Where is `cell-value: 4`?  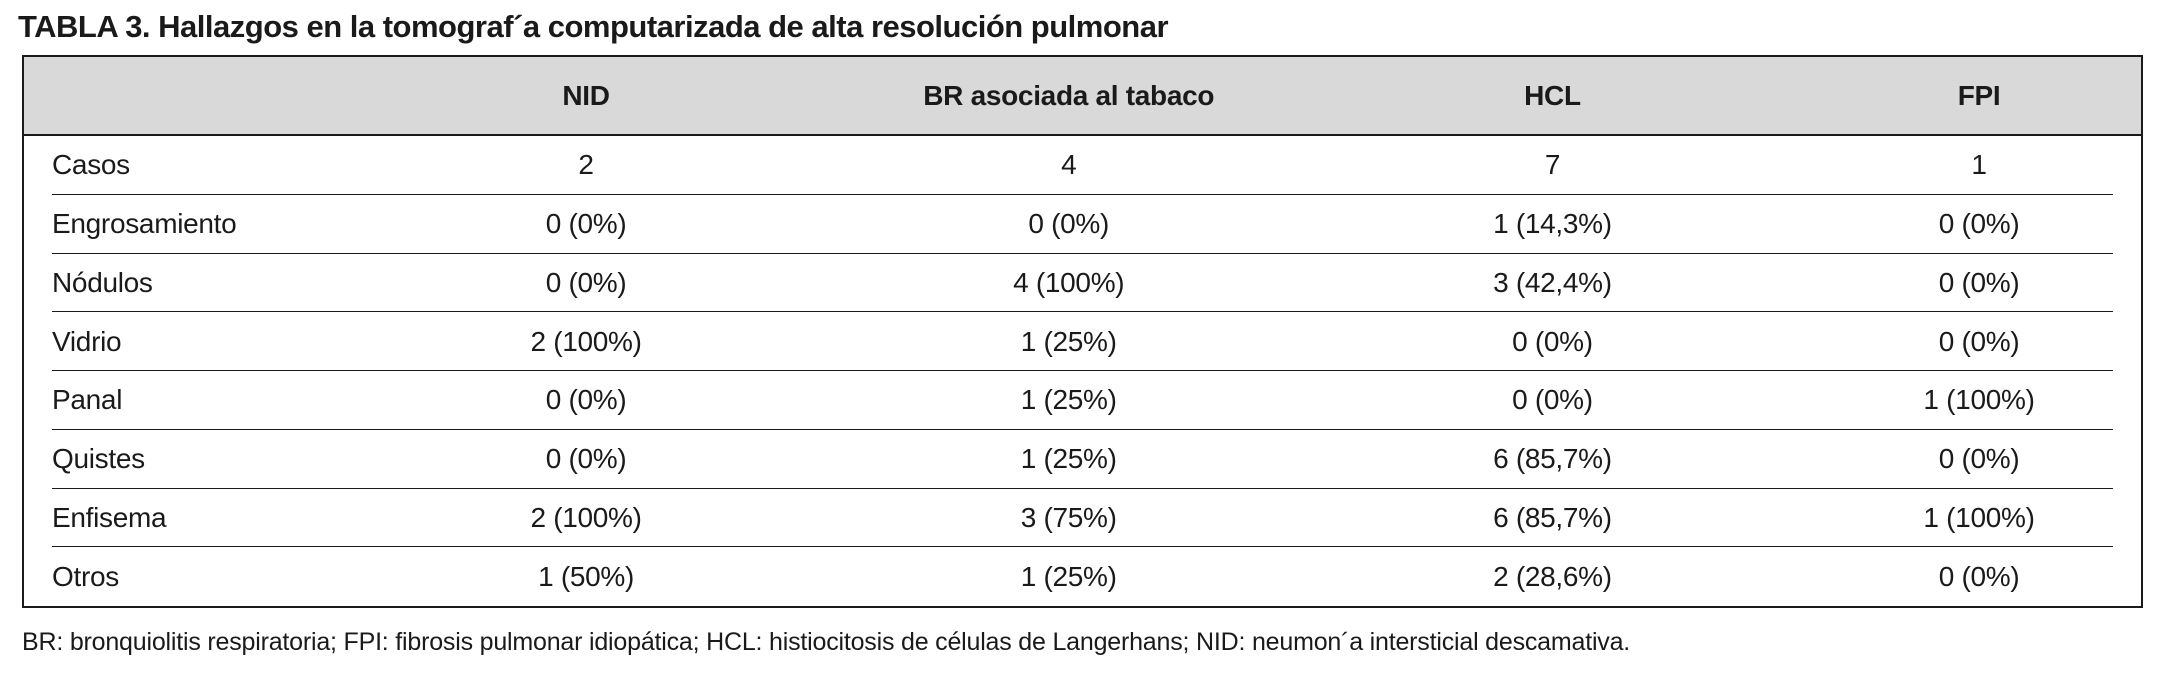 cell-value: 4 is located at coordinates (1069, 165).